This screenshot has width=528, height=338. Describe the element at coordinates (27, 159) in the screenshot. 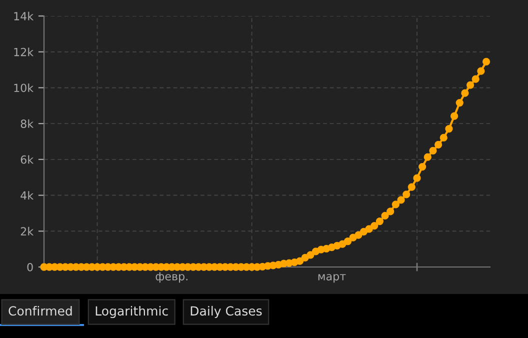

I see `y-tick-label: 6k` at that location.